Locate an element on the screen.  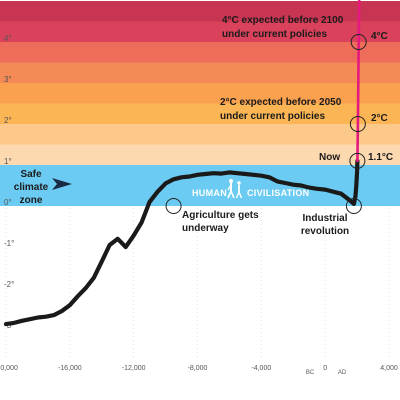
safe-zone-line3: zone is located at coordinates (31, 200).